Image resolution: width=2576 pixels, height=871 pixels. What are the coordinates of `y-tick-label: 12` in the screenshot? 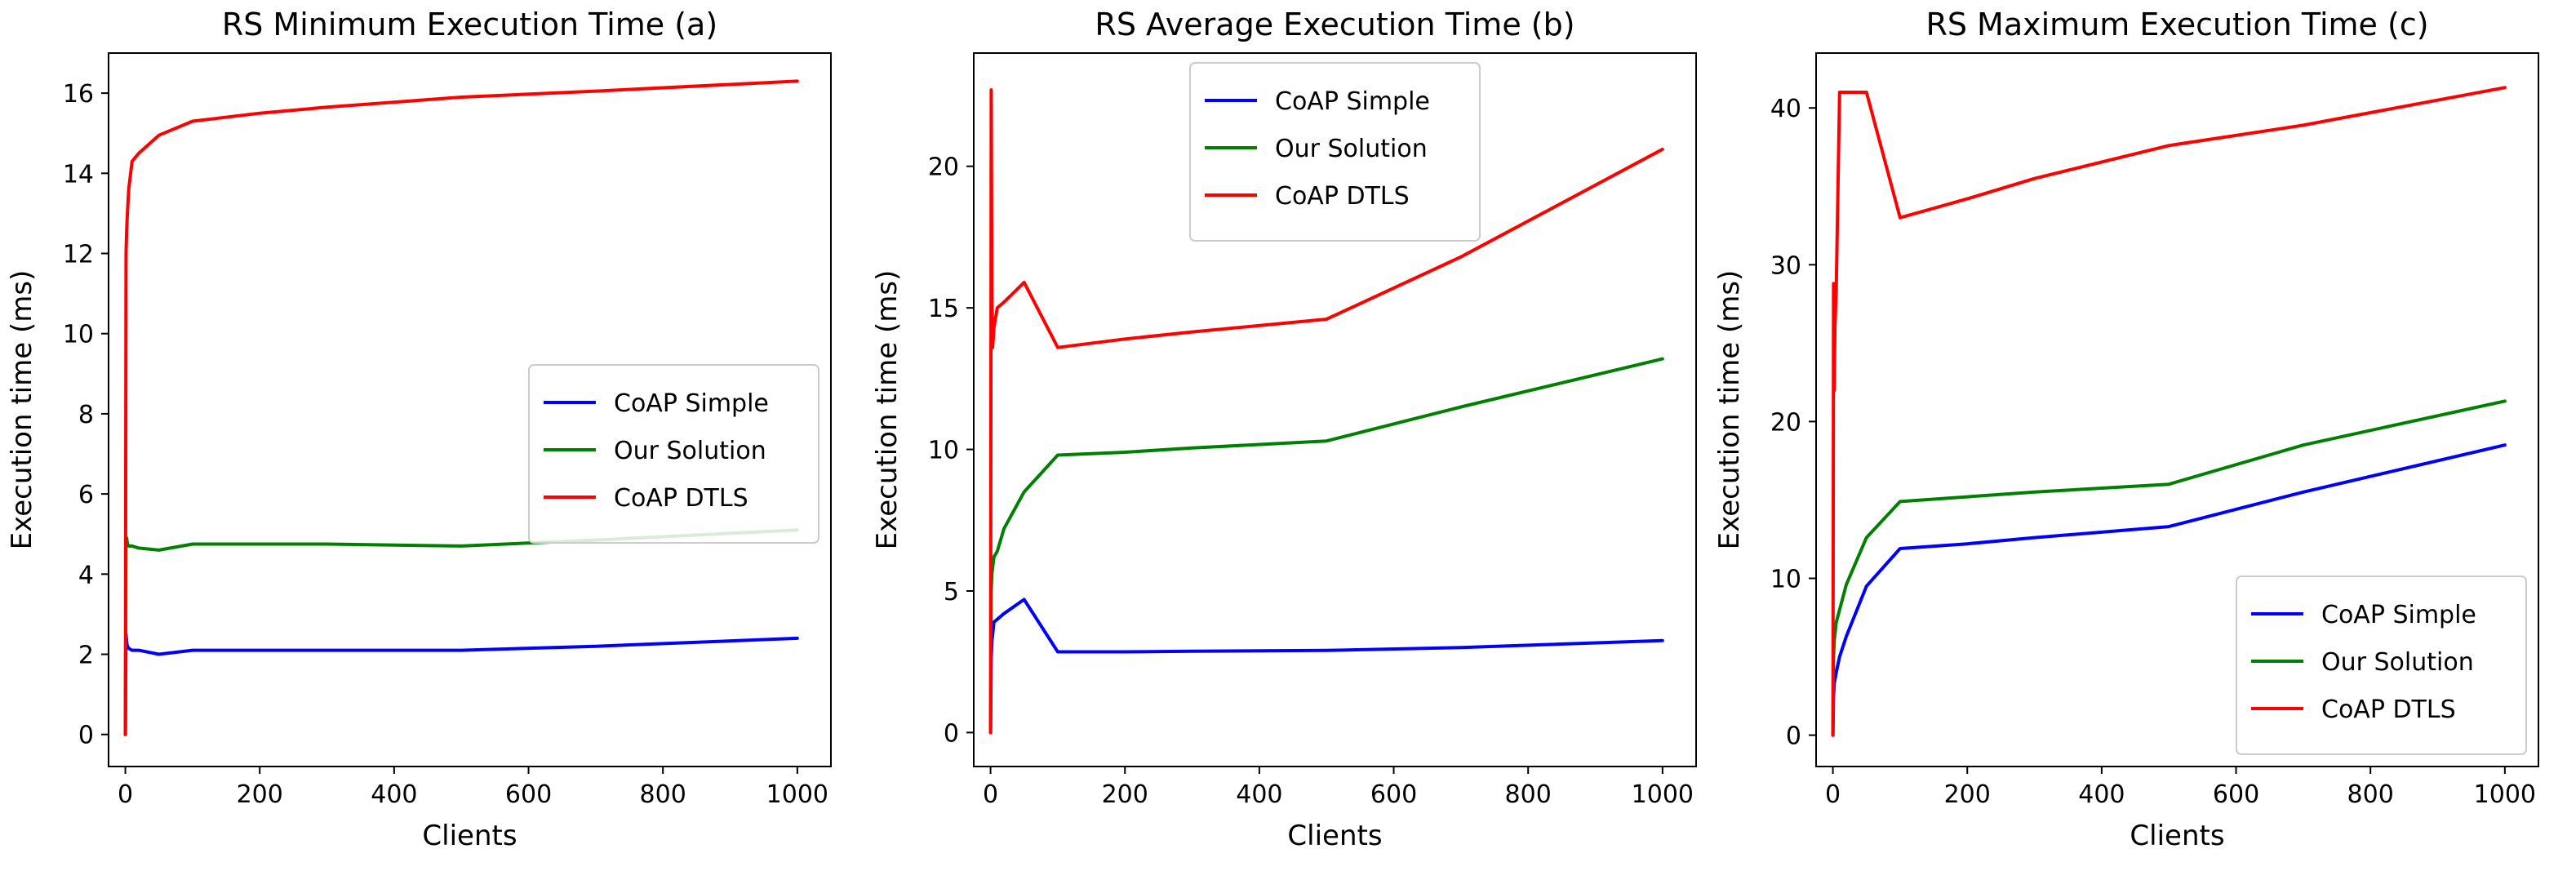 It's located at (78, 255).